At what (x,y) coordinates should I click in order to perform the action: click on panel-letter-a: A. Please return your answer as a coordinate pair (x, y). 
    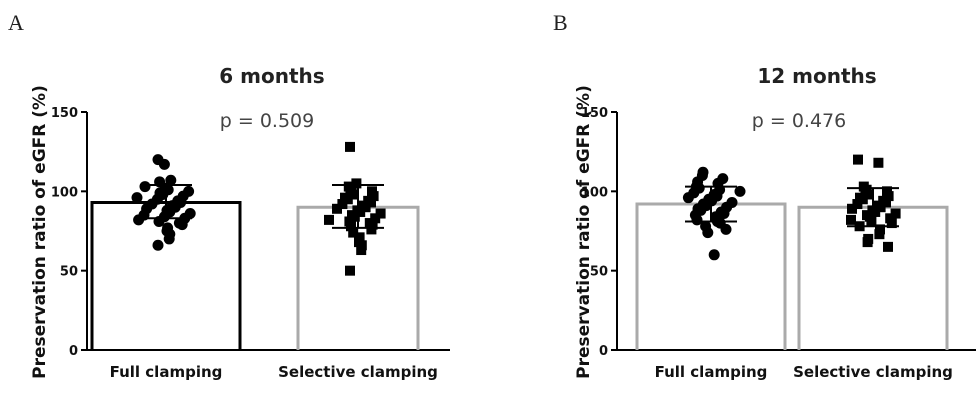
    Looking at the image, I should click on (16, 22).